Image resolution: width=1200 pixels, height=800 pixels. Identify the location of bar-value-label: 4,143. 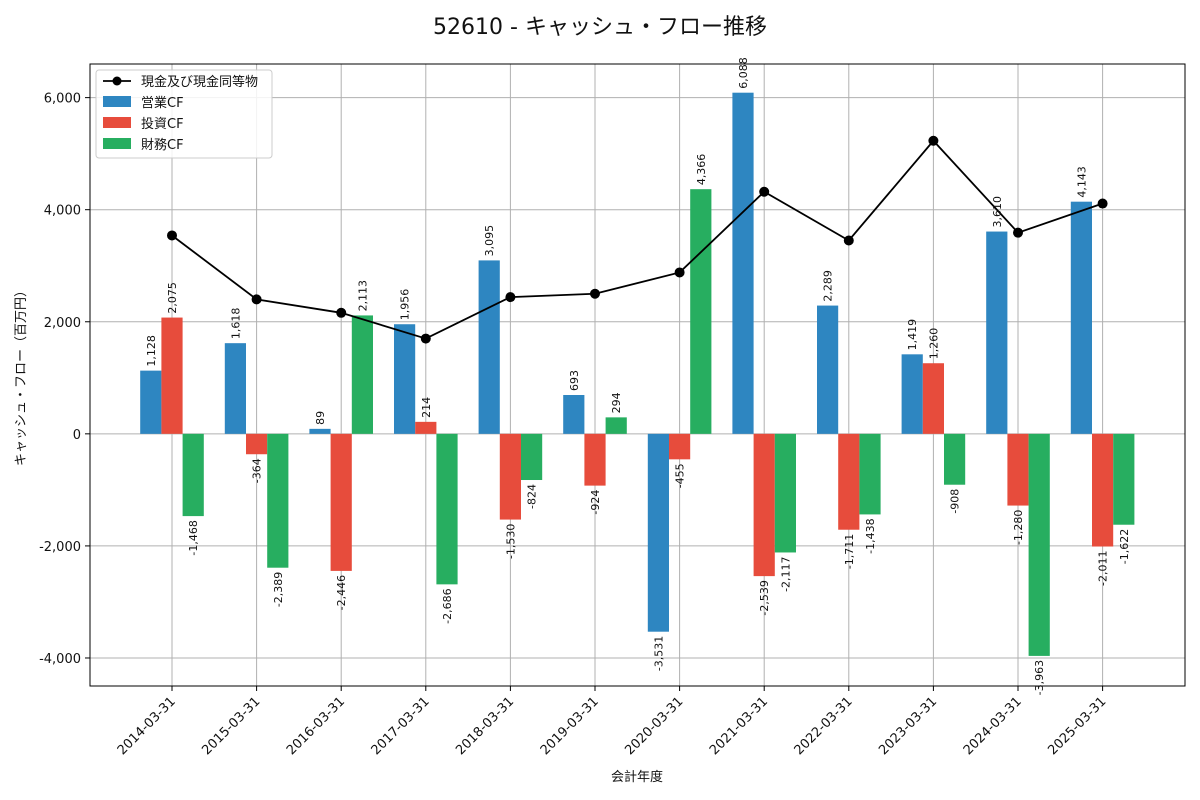
(1081, 182).